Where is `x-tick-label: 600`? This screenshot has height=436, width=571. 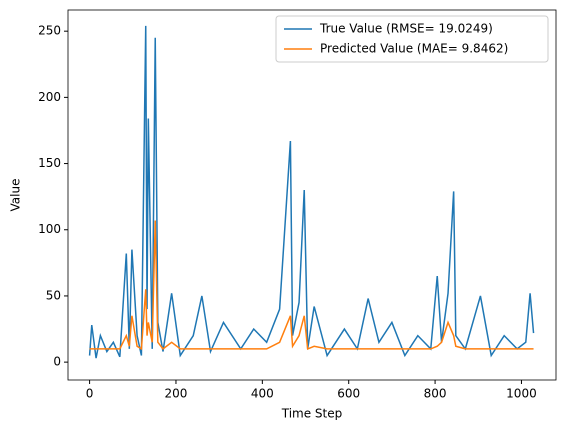
x-tick-label: 600 is located at coordinates (348, 394).